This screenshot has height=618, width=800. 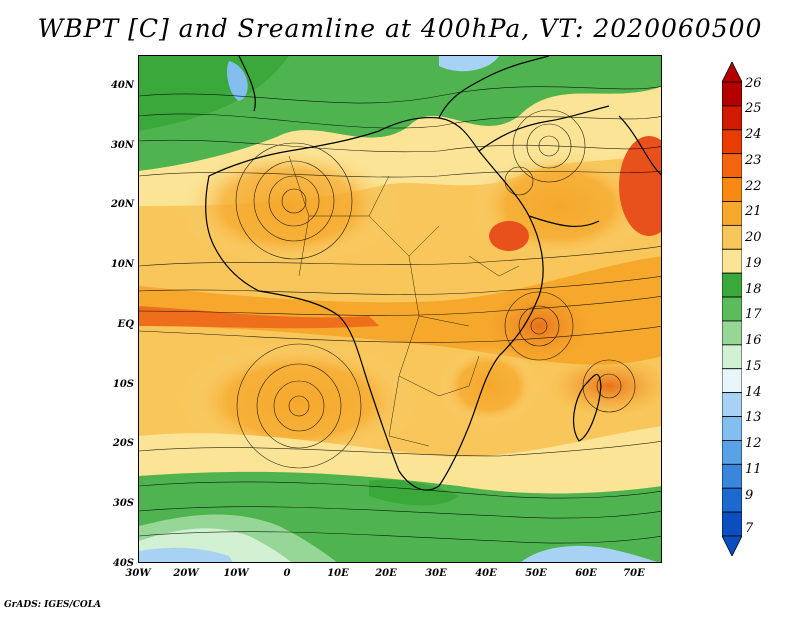 What do you see at coordinates (123, 443) in the screenshot?
I see `y-tick-label: 20S` at bounding box center [123, 443].